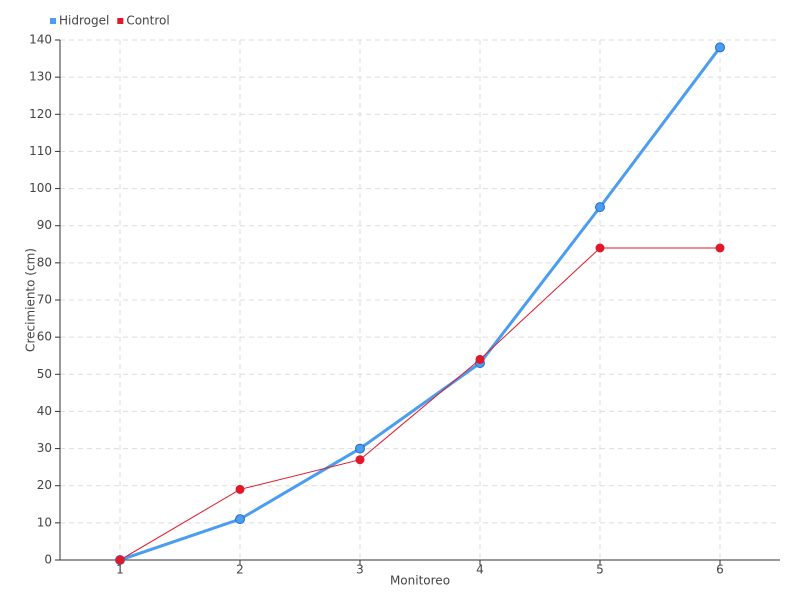 This screenshot has width=800, height=600. What do you see at coordinates (44, 374) in the screenshot?
I see `y-tick-label: 50` at bounding box center [44, 374].